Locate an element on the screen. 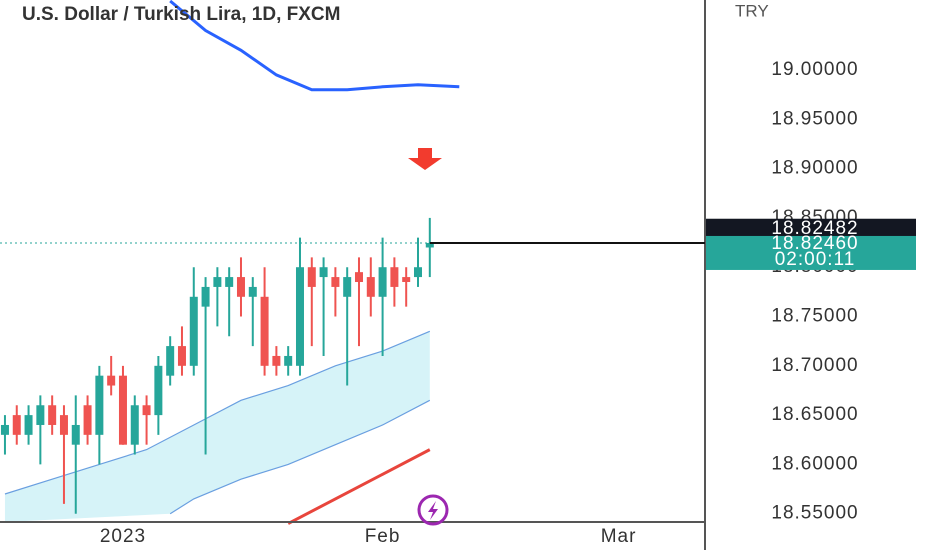 This screenshot has width=932, height=550. sell-signal-arrow is located at coordinates (425, 159).